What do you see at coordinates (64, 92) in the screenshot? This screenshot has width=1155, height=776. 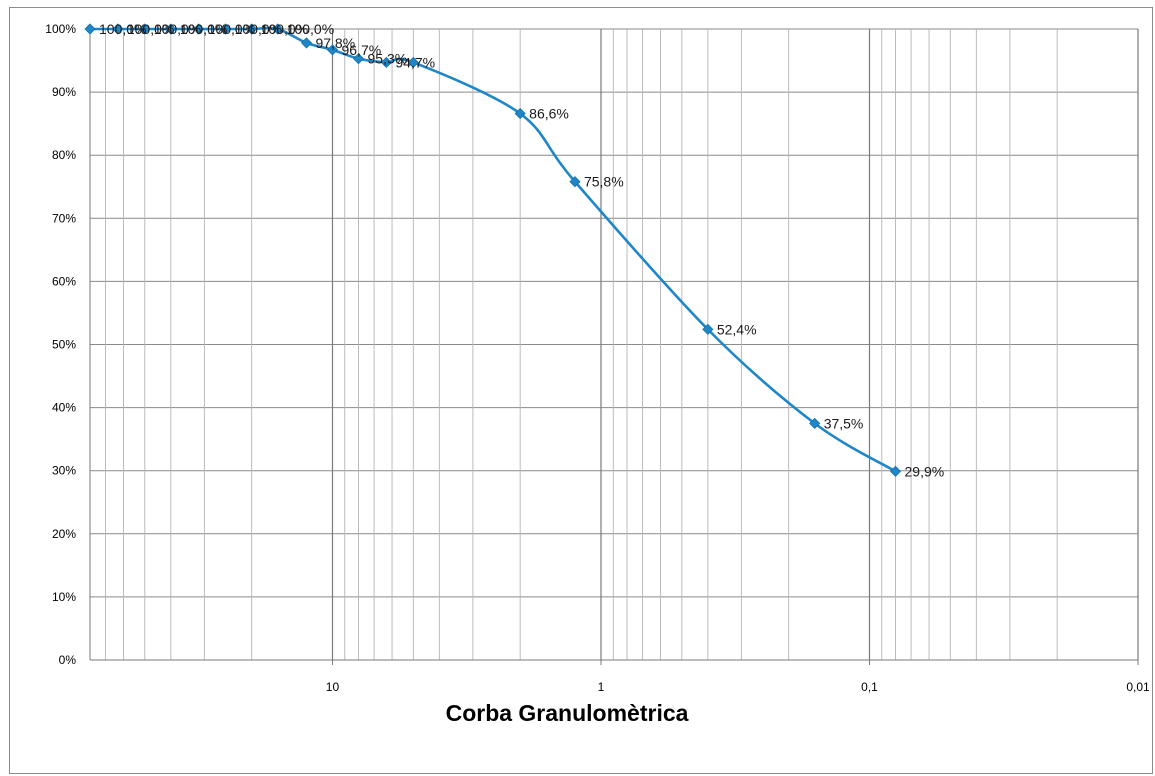 I see `y-tick-label: 90%` at bounding box center [64, 92].